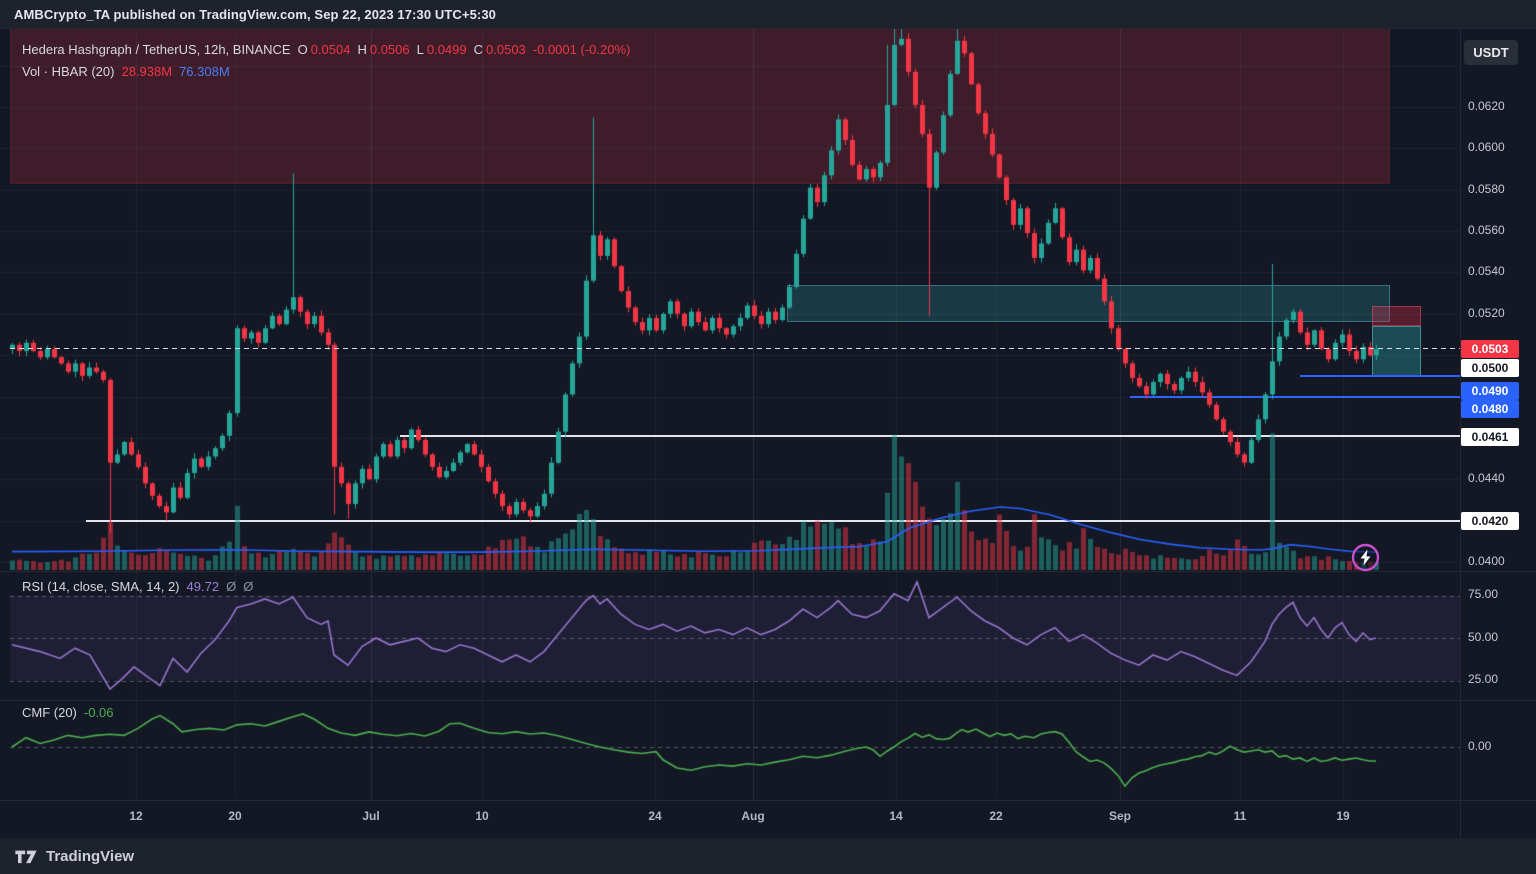  Describe the element at coordinates (753, 816) in the screenshot. I see `time-axis-tick: Aug` at that location.